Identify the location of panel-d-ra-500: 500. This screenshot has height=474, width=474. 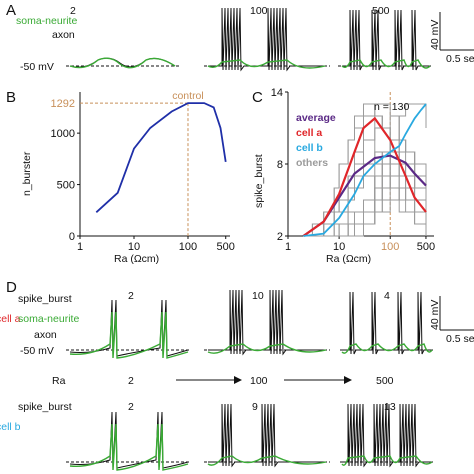
(385, 381).